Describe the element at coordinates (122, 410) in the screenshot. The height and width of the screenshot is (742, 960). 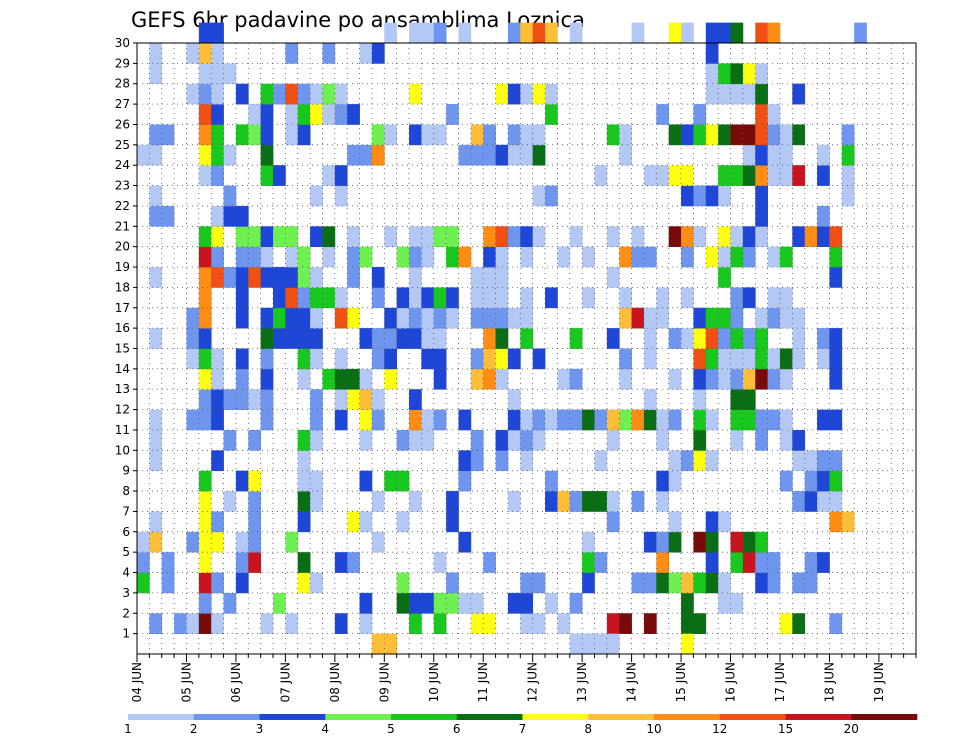
I see `y-tick-label: 12` at that location.